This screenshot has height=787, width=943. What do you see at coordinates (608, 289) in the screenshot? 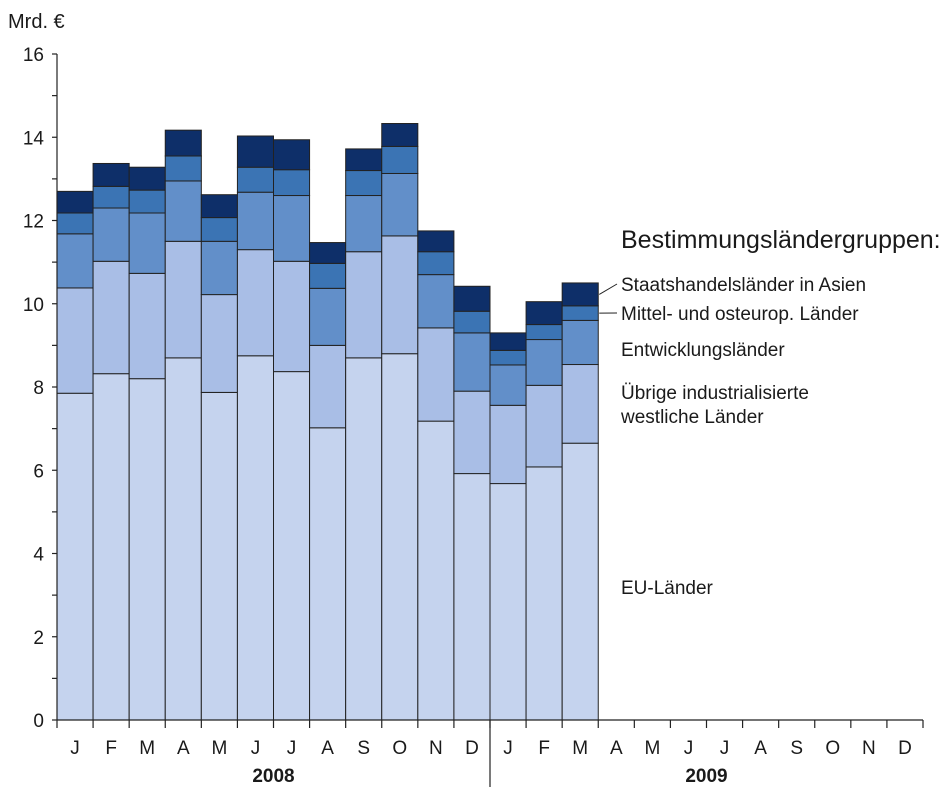
I see `legend-leader-line` at bounding box center [608, 289].